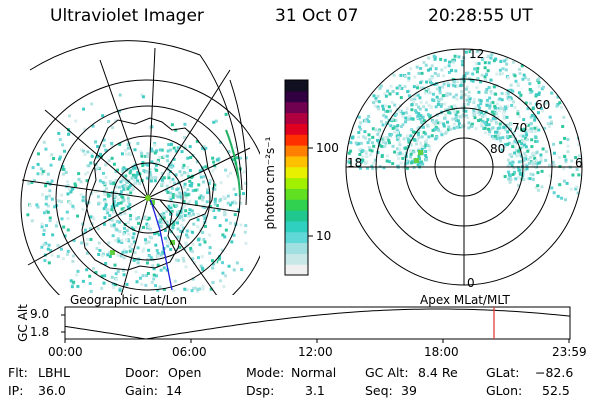  I want to click on footprint-track, so click(161, 244).